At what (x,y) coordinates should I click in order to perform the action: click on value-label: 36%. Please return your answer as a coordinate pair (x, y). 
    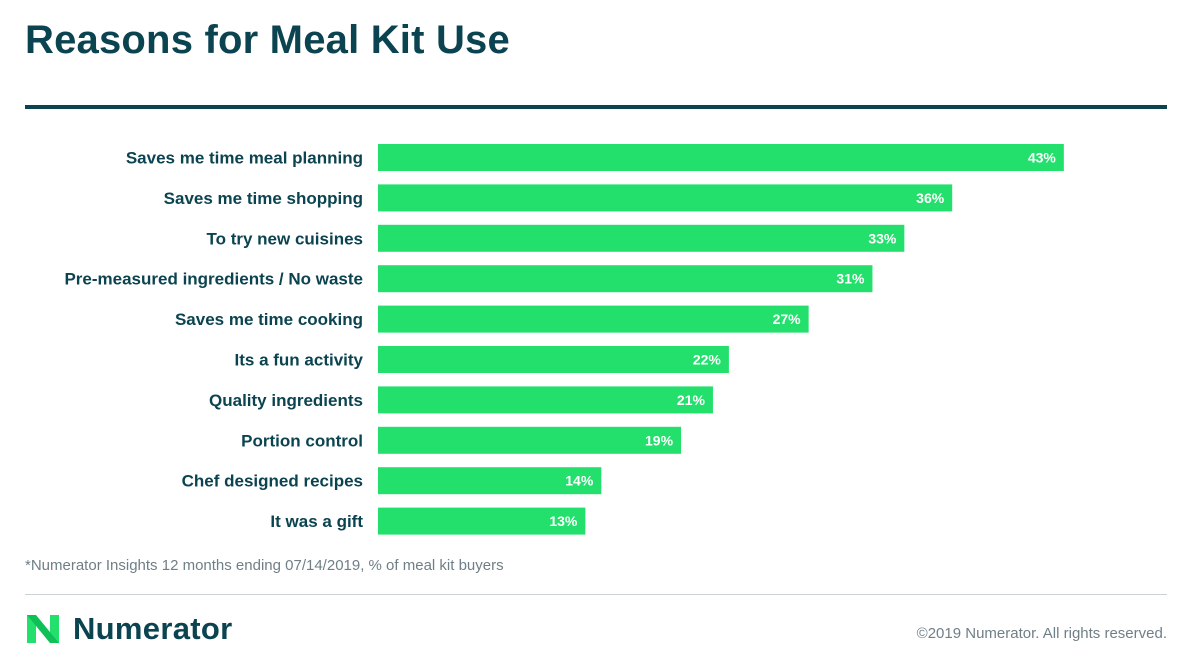
    Looking at the image, I should click on (930, 198).